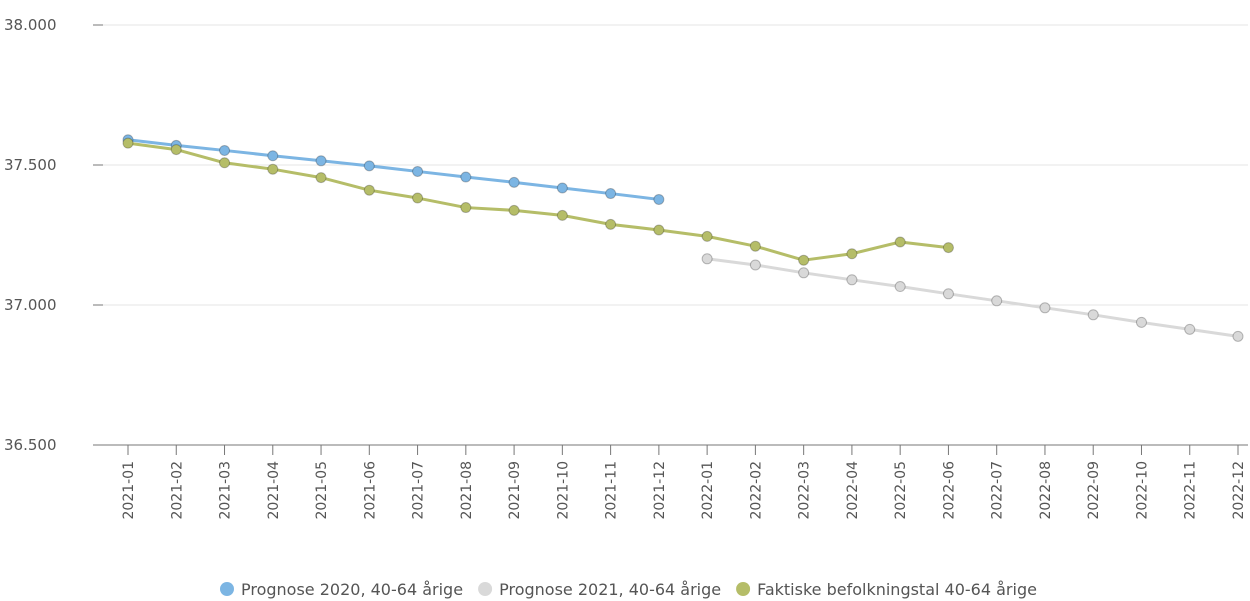 The width and height of the screenshot is (1250, 601). Describe the element at coordinates (897, 589) in the screenshot. I see `legend-label: Faktiske befolkningstal 40-64 årige` at that location.